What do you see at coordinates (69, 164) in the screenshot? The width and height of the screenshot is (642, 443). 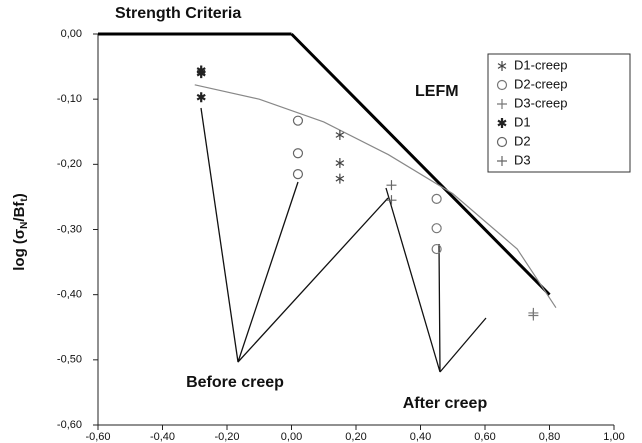 I see `y-tick-label: -0,20` at bounding box center [69, 164].